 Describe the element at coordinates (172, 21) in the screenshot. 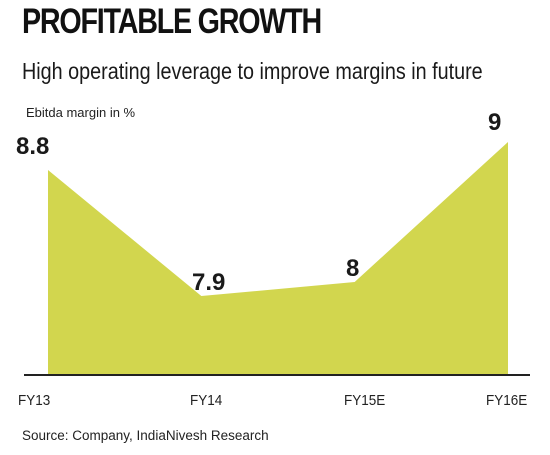

I see `page-title: PROFITABLE GROWTH` at that location.